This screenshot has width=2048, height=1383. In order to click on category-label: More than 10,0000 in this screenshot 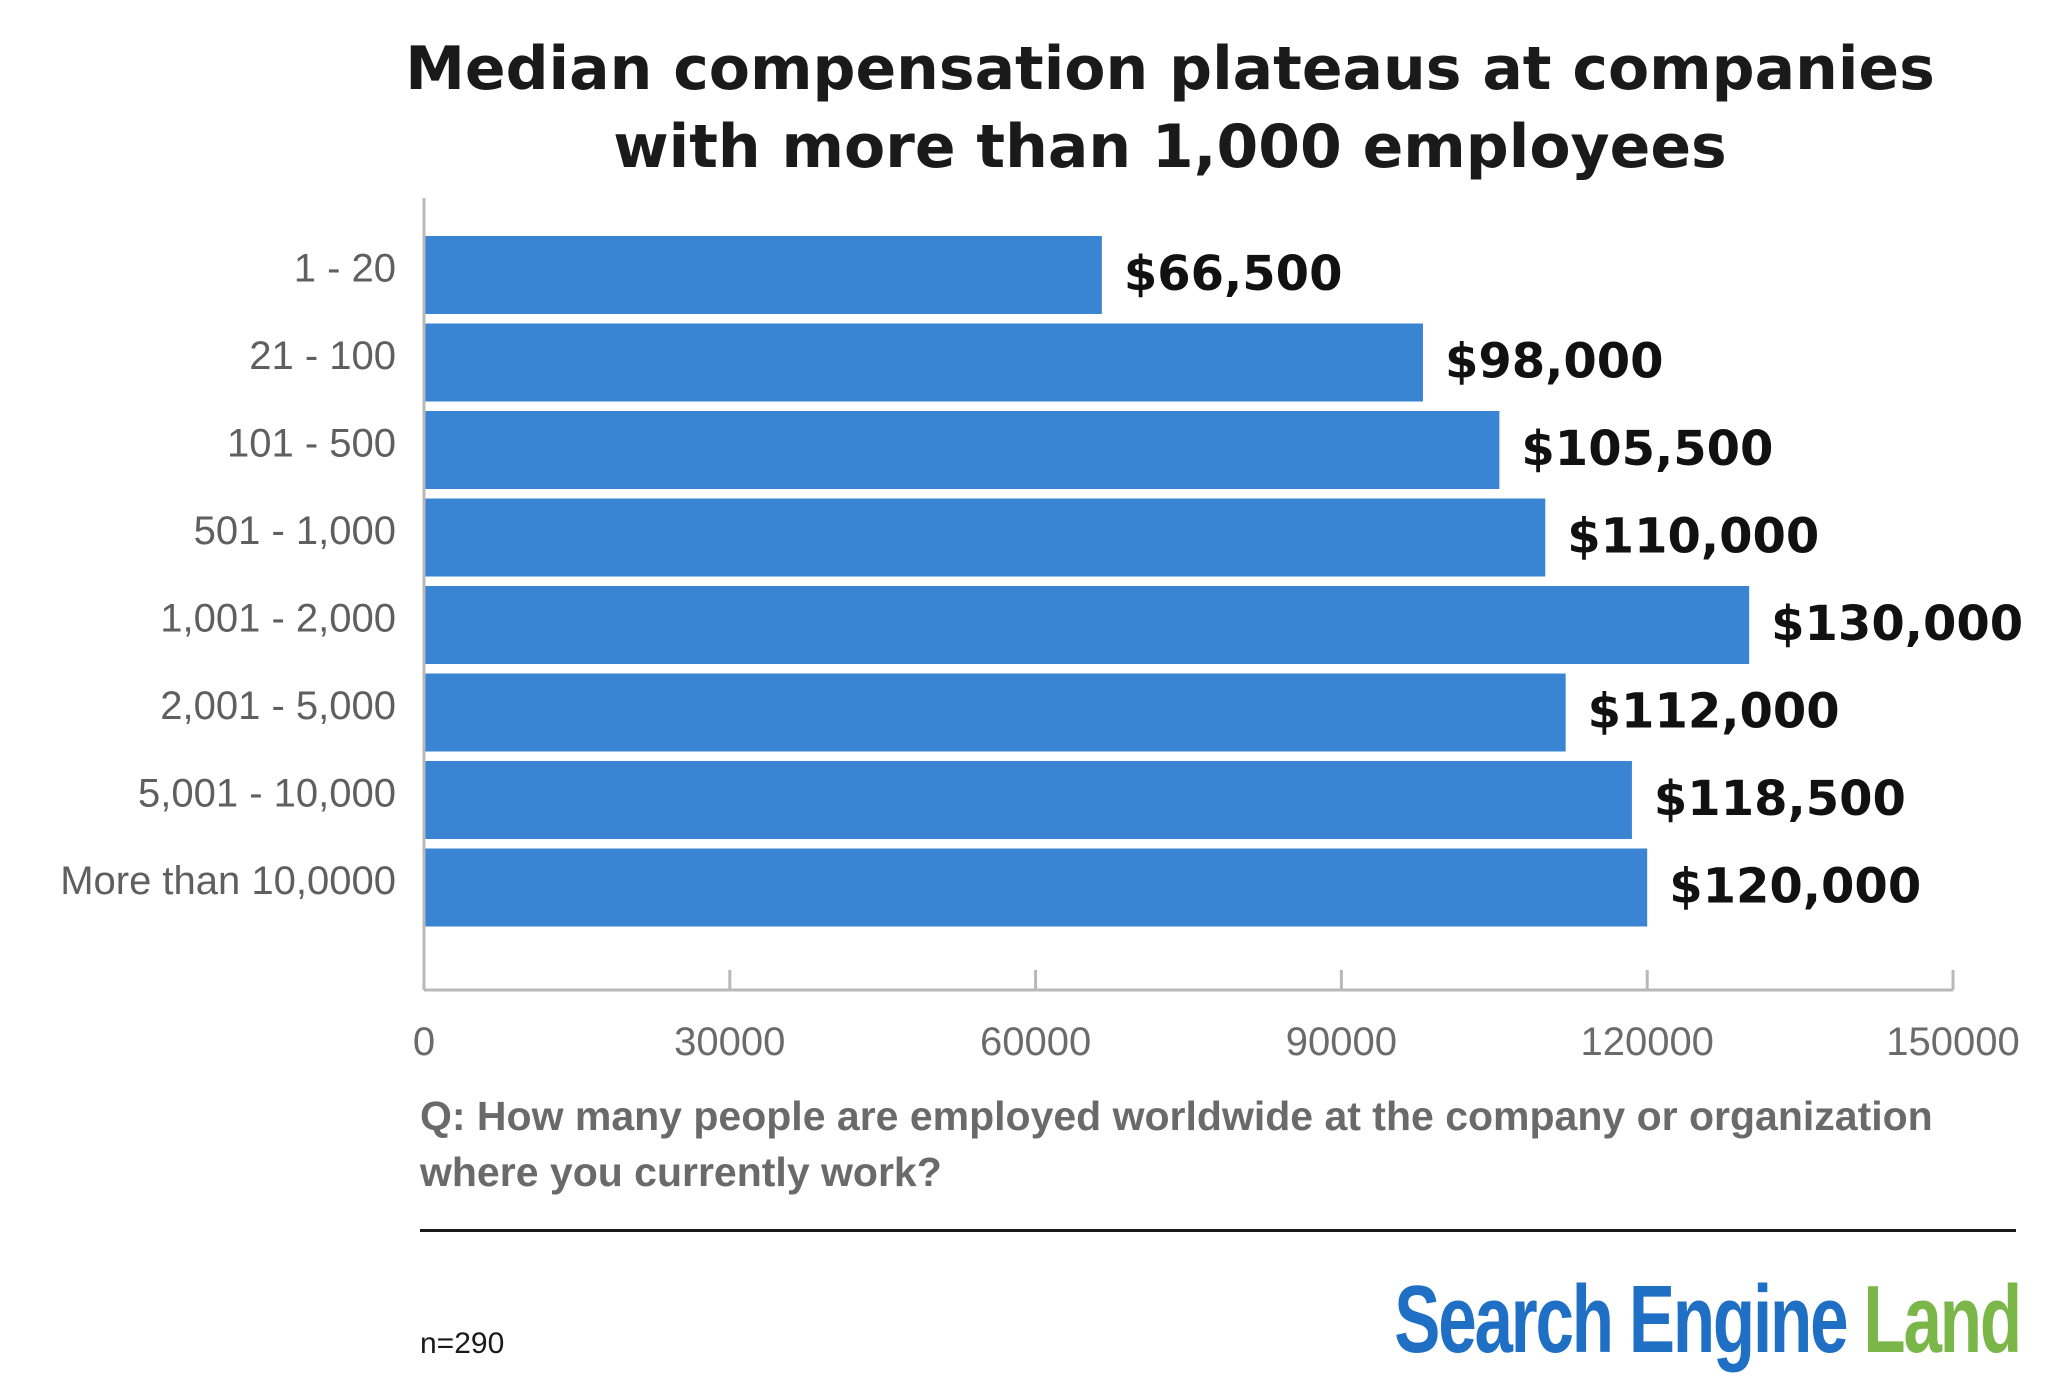, I will do `click(228, 881)`.